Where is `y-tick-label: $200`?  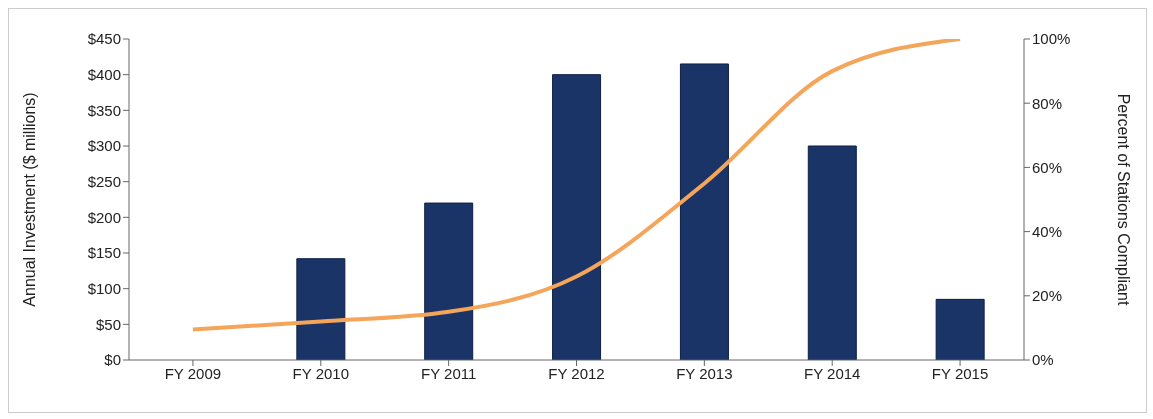 y-tick-label: $200 is located at coordinates (104, 217).